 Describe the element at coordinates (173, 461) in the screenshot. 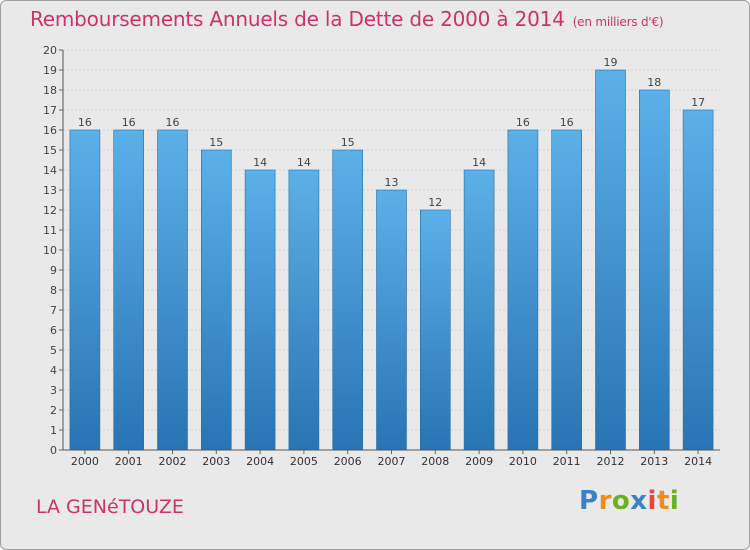

I see `x-tick-label: 2002` at that location.